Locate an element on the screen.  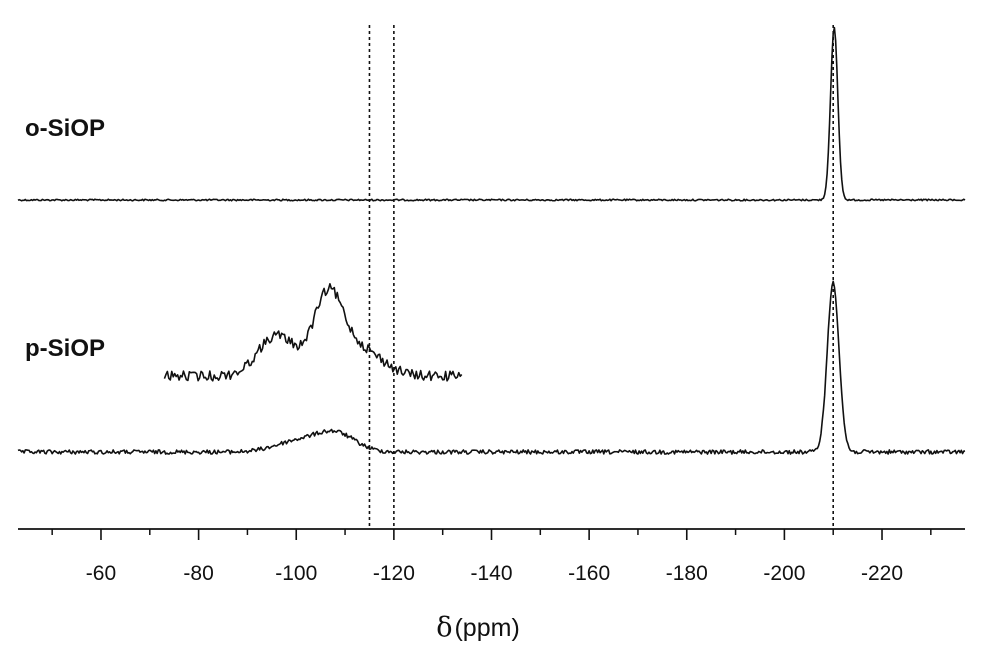
x-axis-symbol: δ is located at coordinates (444, 627).